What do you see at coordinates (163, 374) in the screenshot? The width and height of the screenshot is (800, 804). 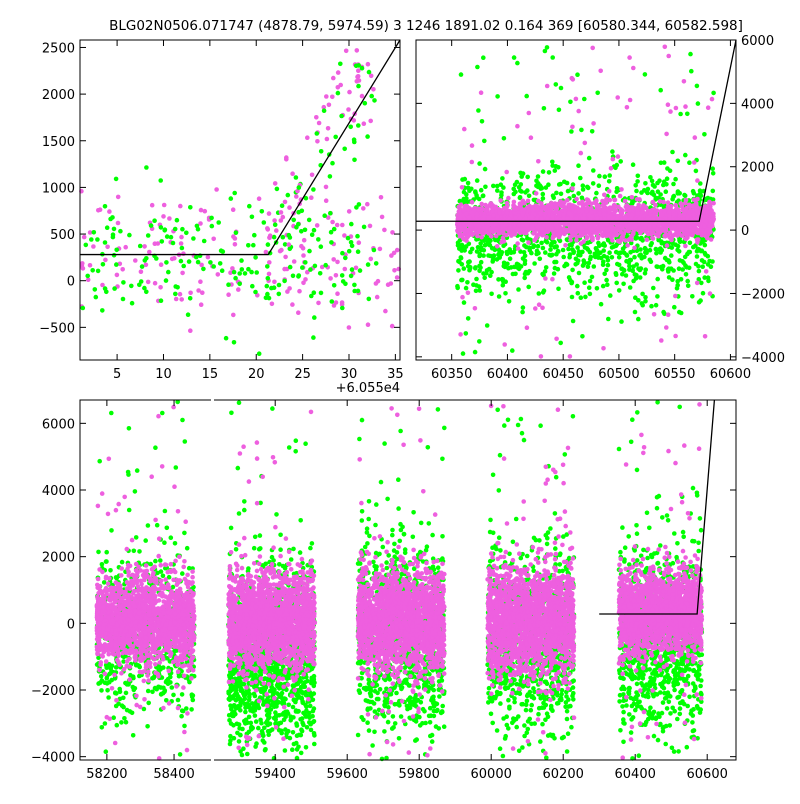 I see `x-tick-label: 10` at bounding box center [163, 374].